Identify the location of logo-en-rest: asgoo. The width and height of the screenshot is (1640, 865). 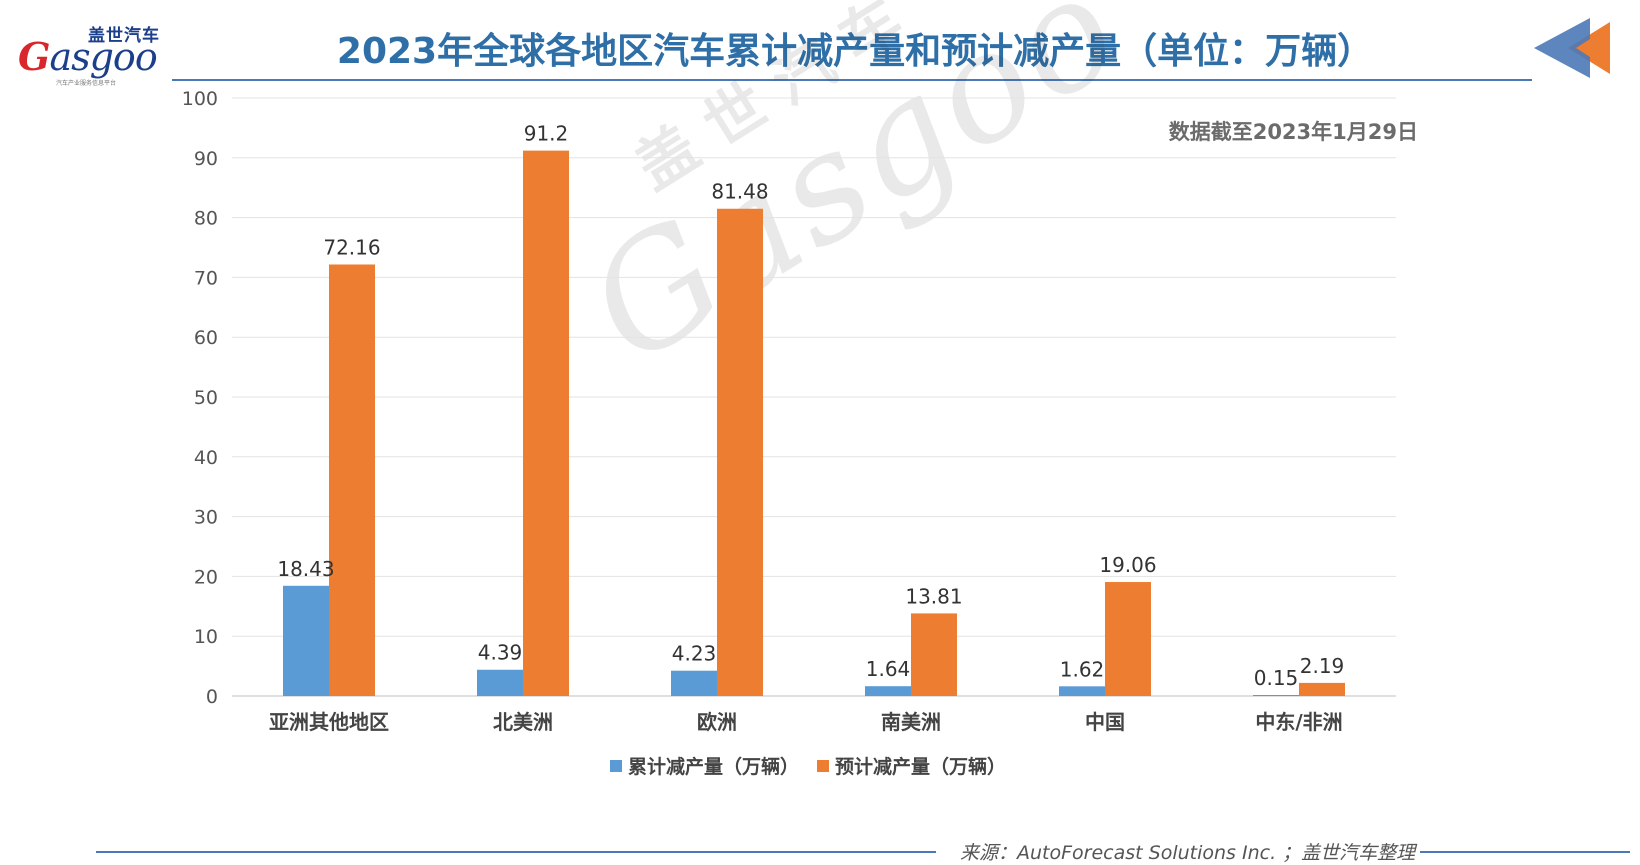
(103, 57).